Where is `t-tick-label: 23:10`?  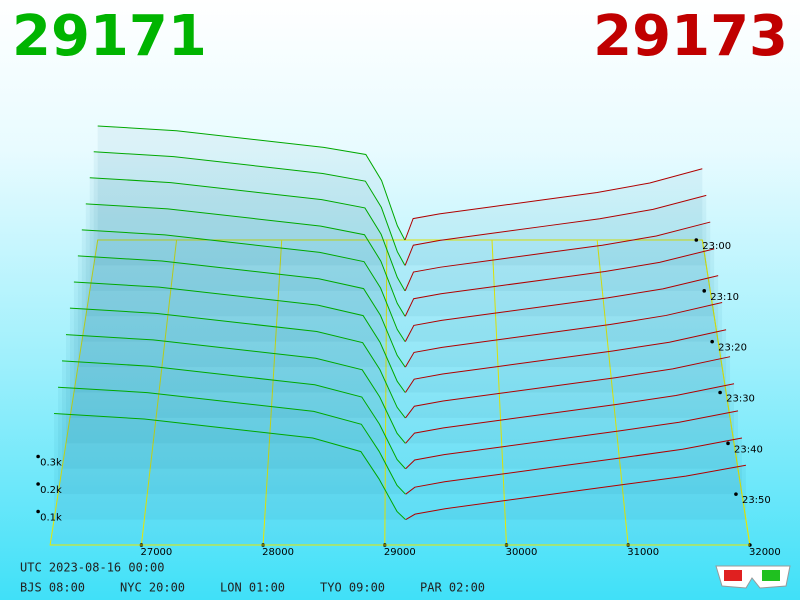 t-tick-label: 23:10 is located at coordinates (724, 297).